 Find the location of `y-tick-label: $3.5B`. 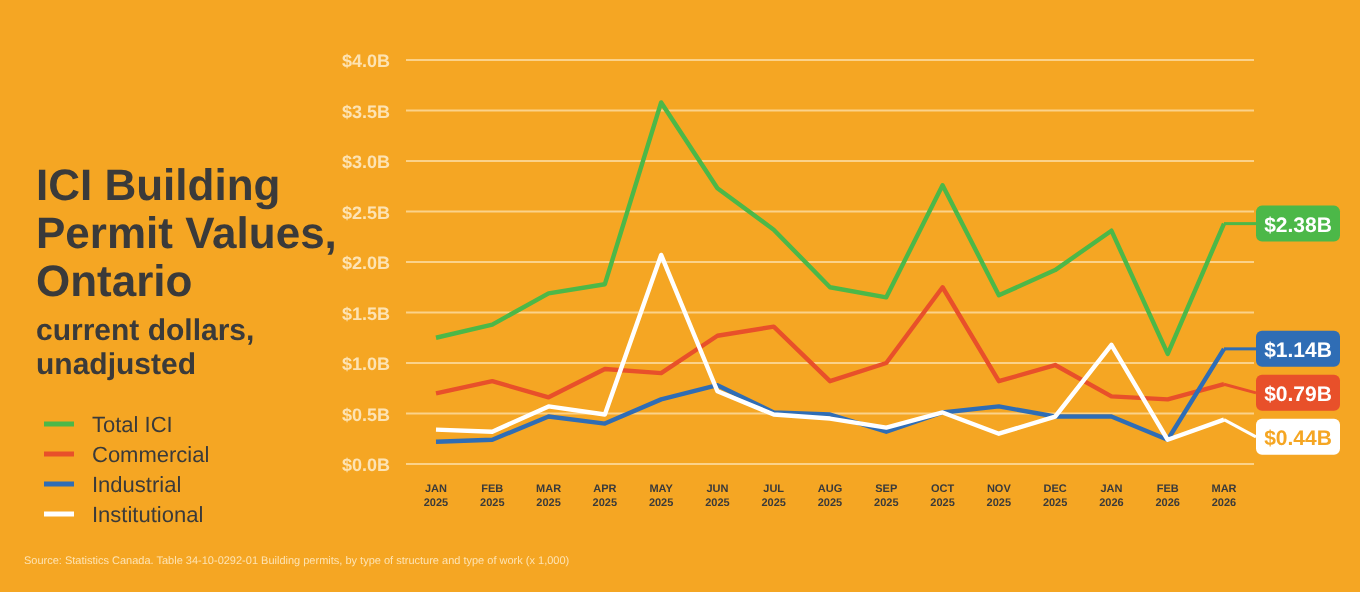

y-tick-label: $3.5B is located at coordinates (366, 111).